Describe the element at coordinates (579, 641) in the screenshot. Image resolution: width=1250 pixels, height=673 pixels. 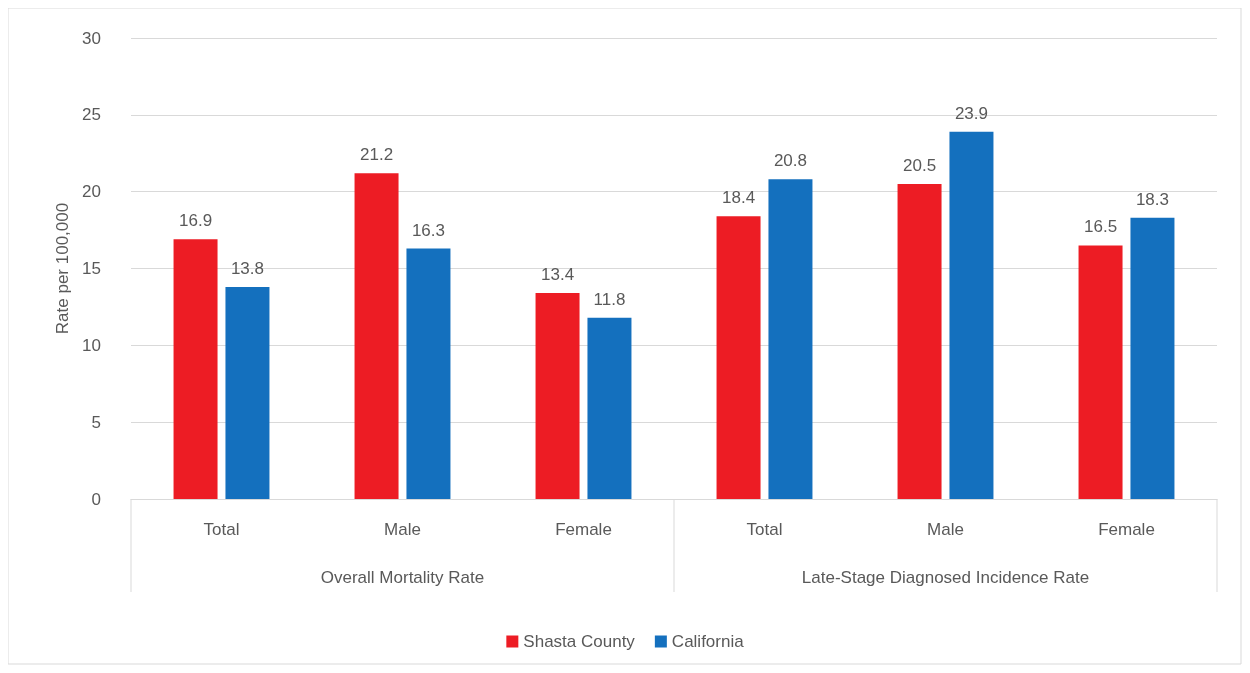
I see `legend-label: Shasta County` at that location.